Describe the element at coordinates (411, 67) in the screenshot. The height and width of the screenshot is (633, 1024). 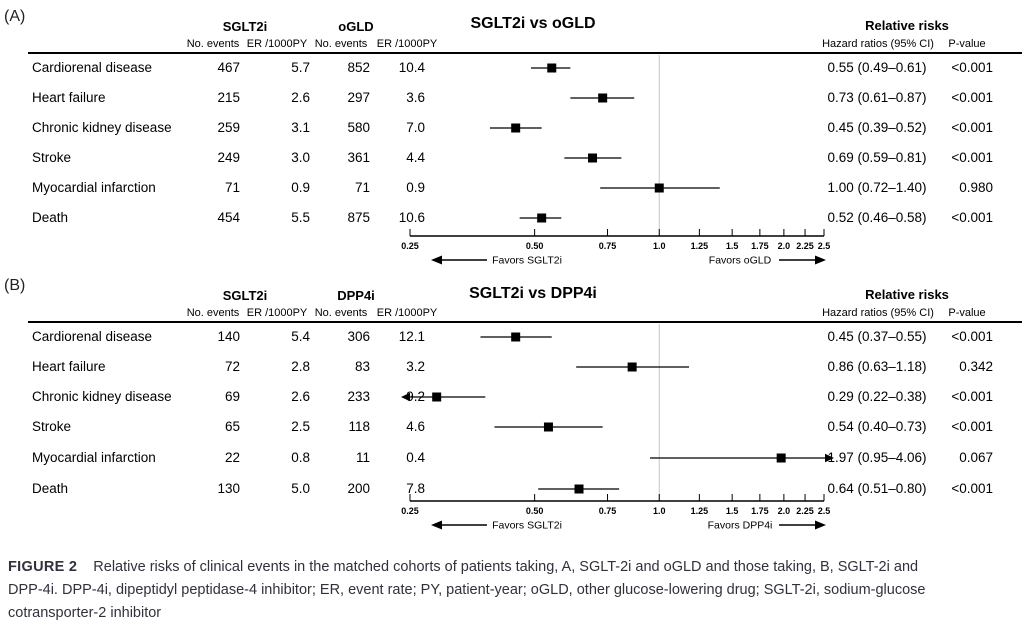
I see `group2-event-rate: 10.4` at that location.